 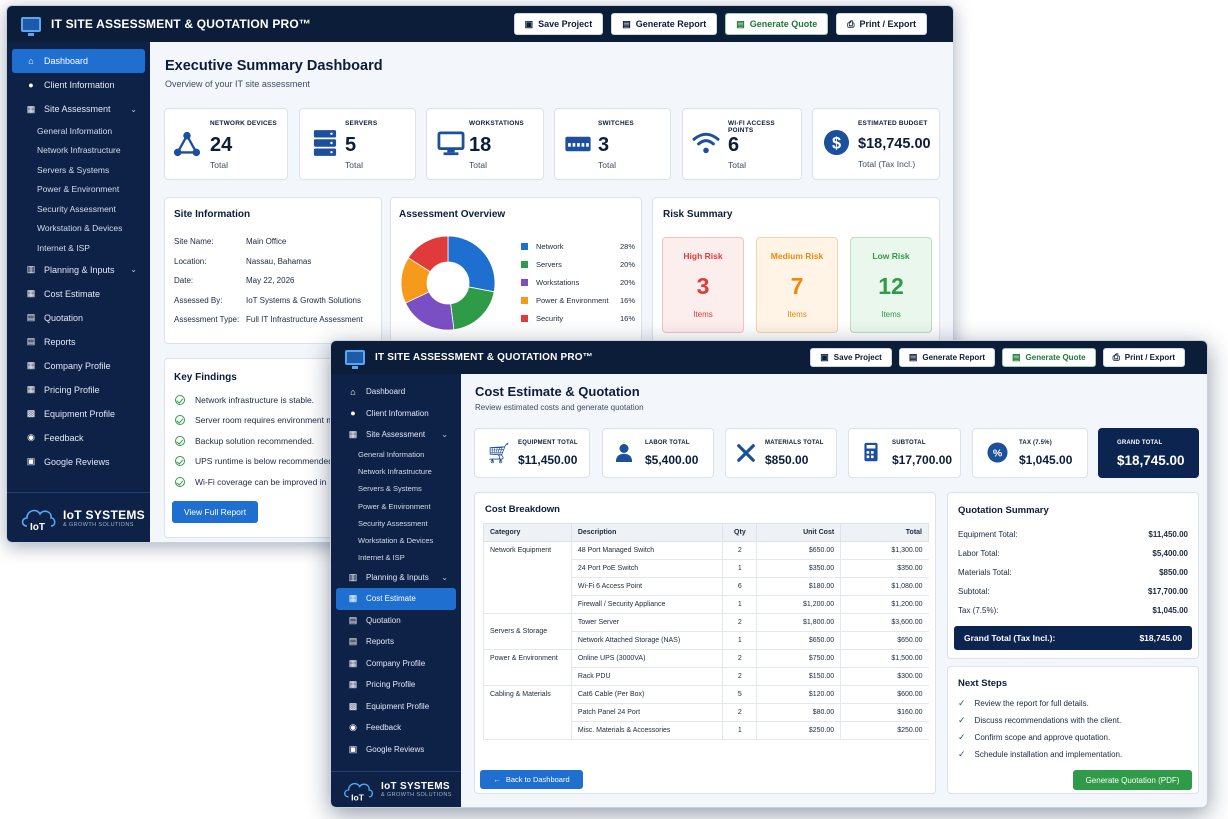 I want to click on summary-row: Equipment Total: $11,450.00, so click(x=1073, y=534).